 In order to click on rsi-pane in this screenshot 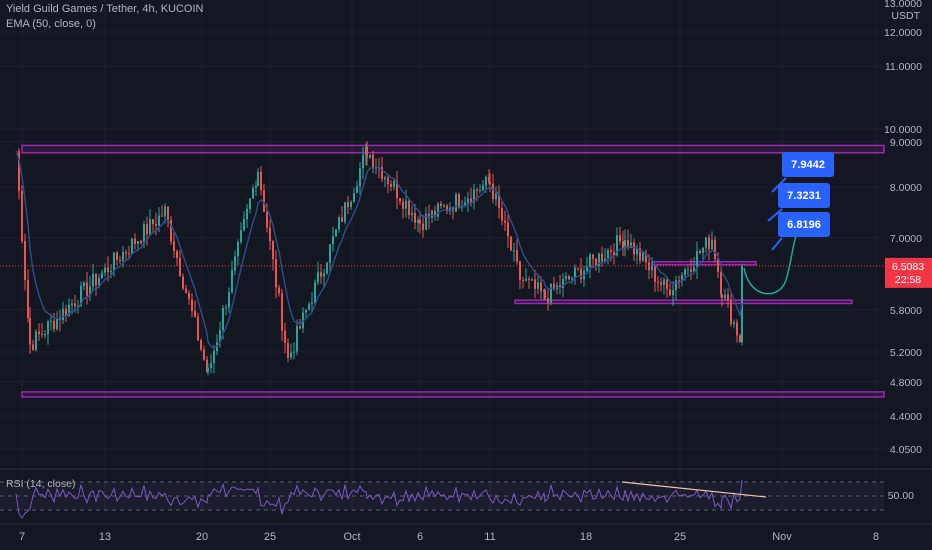, I will do `click(466, 493)`.